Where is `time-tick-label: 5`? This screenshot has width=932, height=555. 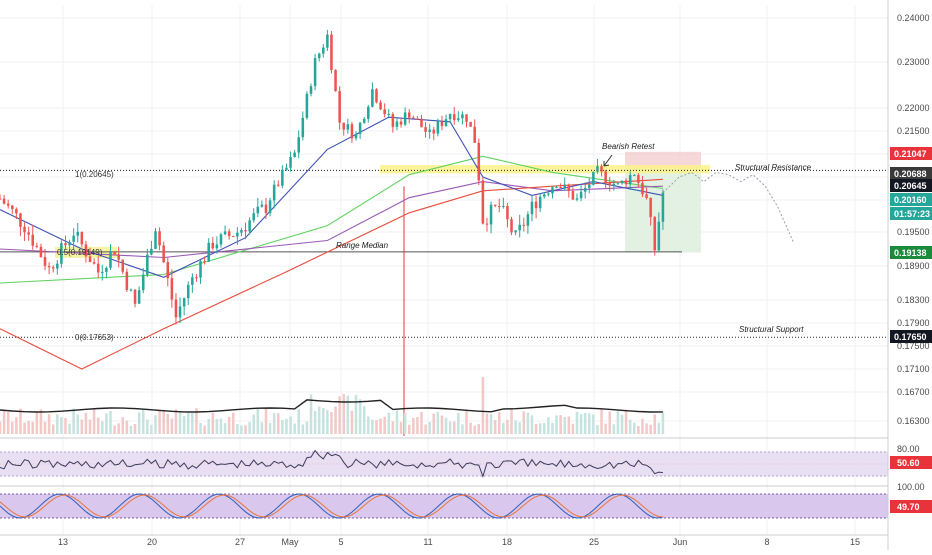
time-tick-label: 5 is located at coordinates (340, 542).